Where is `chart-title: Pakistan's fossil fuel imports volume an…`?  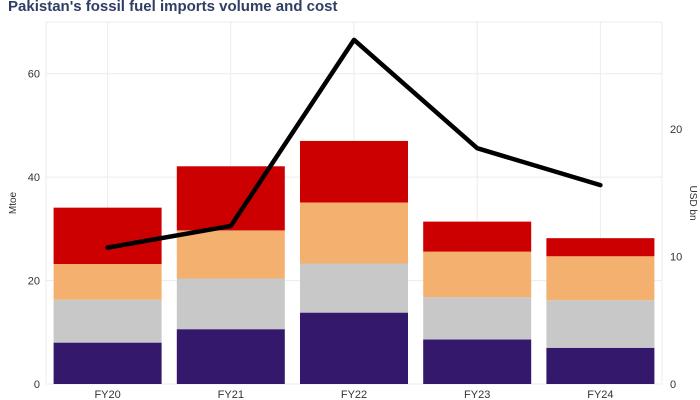 chart-title: Pakistan's fossil fuel imports volume an… is located at coordinates (173, 7).